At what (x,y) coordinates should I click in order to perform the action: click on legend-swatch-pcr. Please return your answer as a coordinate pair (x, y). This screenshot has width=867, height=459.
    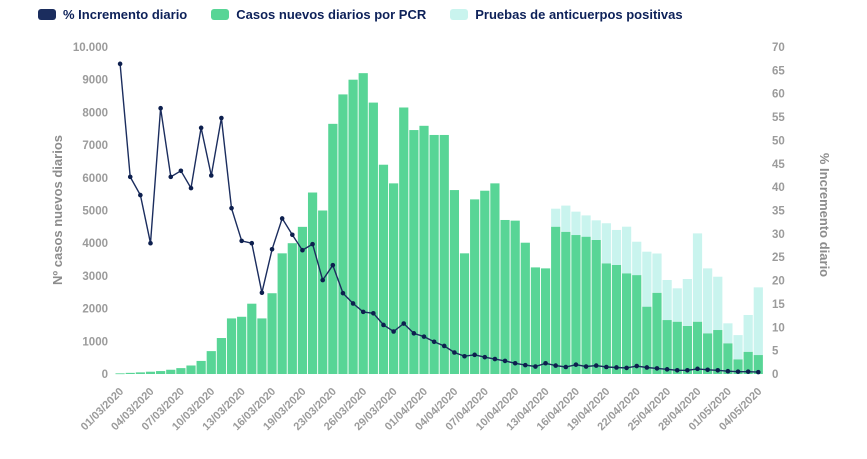
    Looking at the image, I should click on (220, 14).